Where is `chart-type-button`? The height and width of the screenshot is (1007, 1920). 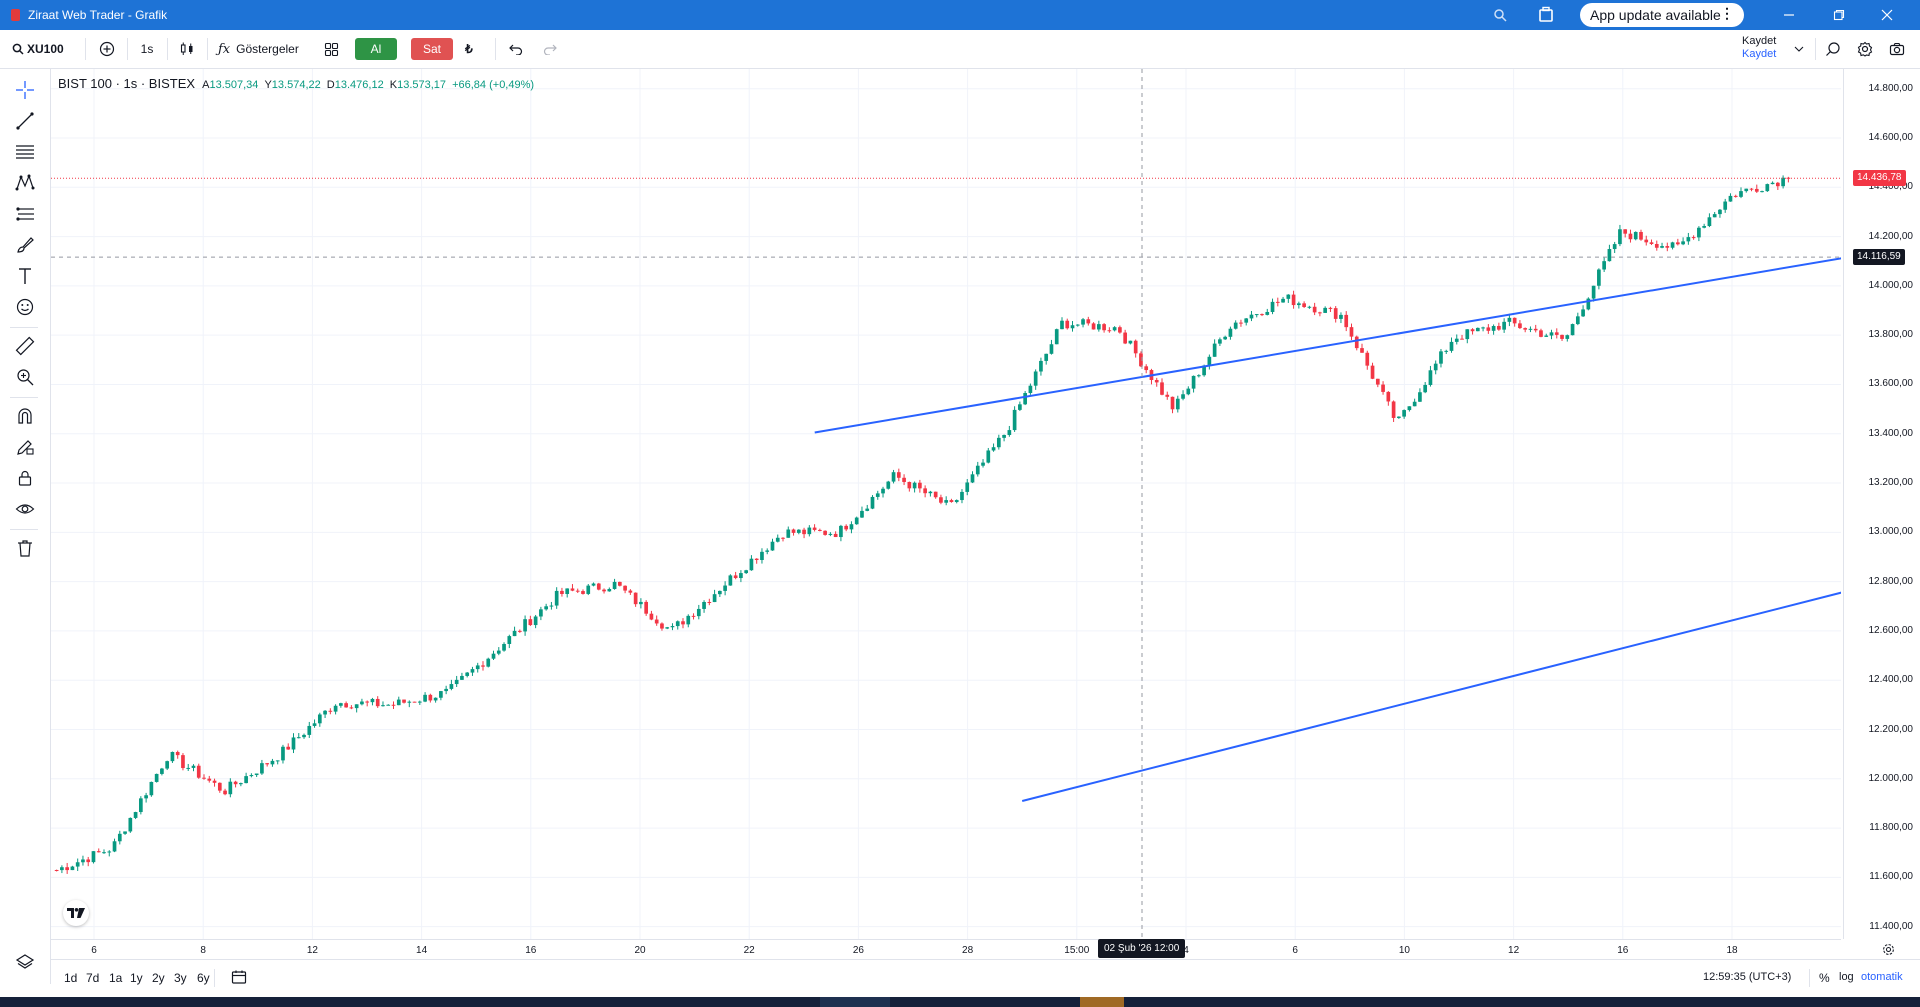 chart-type-button is located at coordinates (187, 49).